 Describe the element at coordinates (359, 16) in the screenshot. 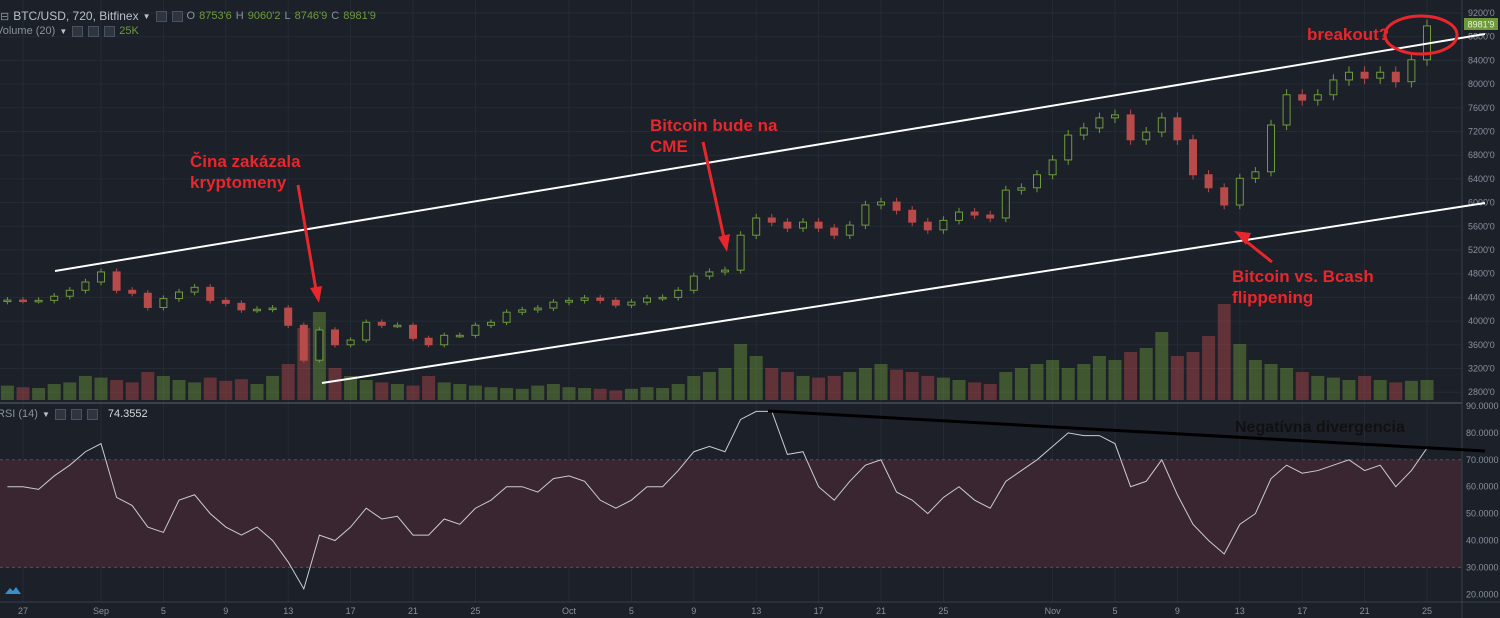

I see `close-value: 8981'9` at that location.